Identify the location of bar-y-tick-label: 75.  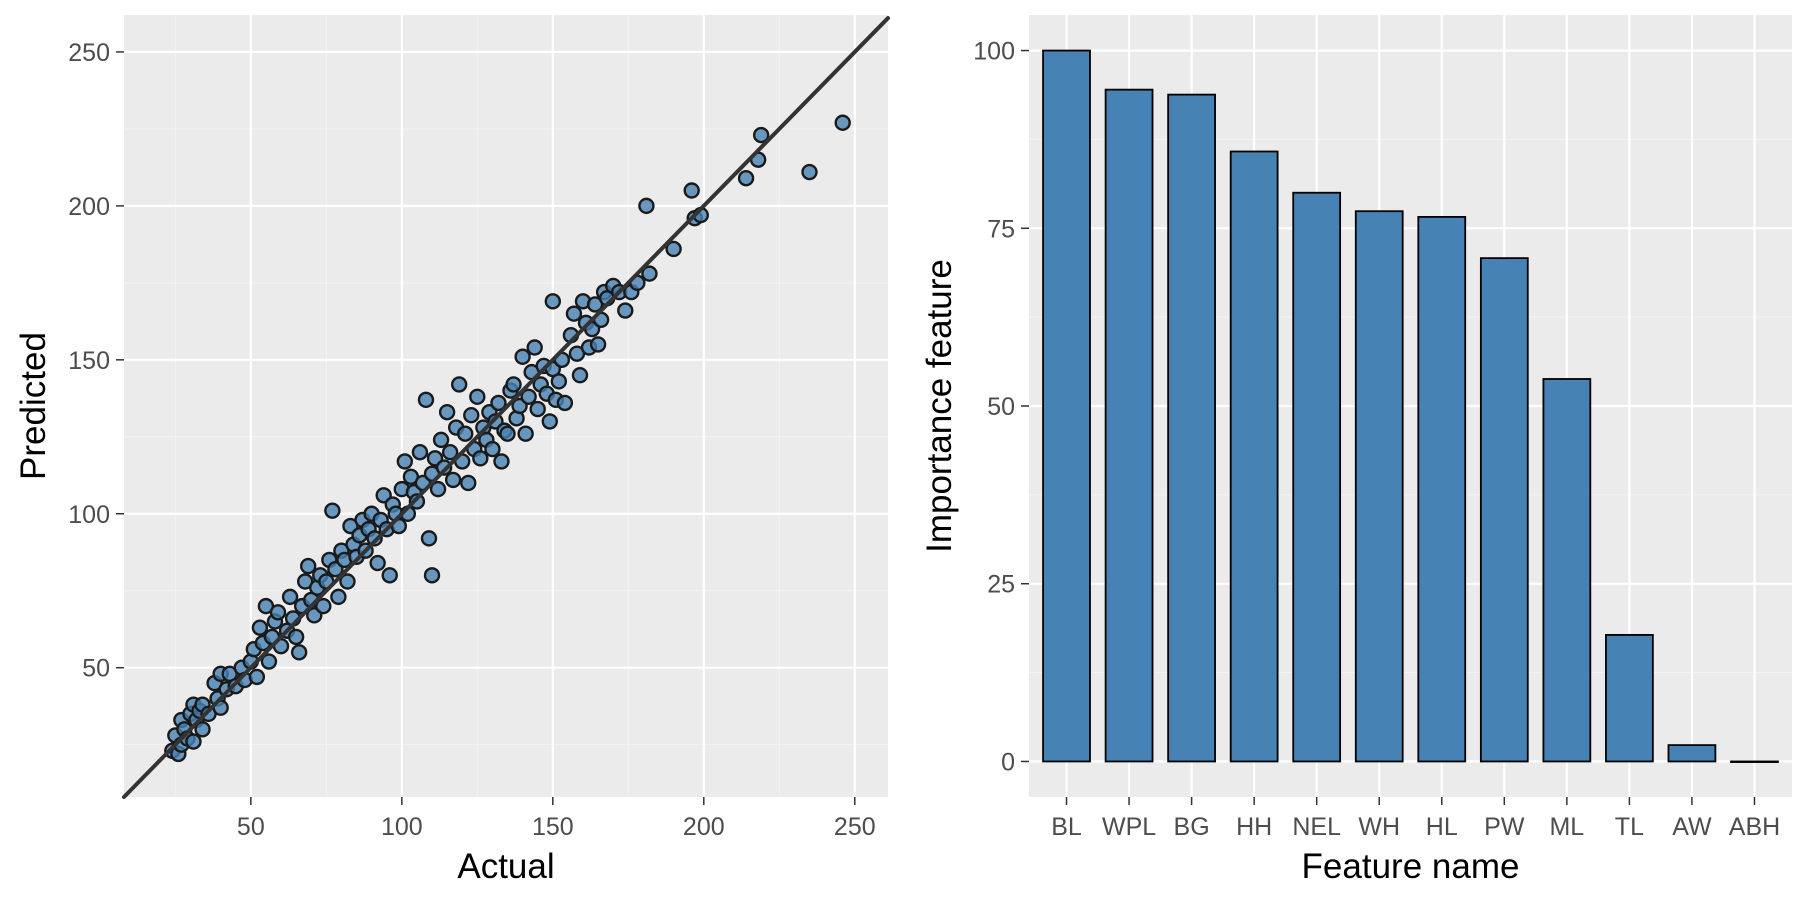
(1001, 229).